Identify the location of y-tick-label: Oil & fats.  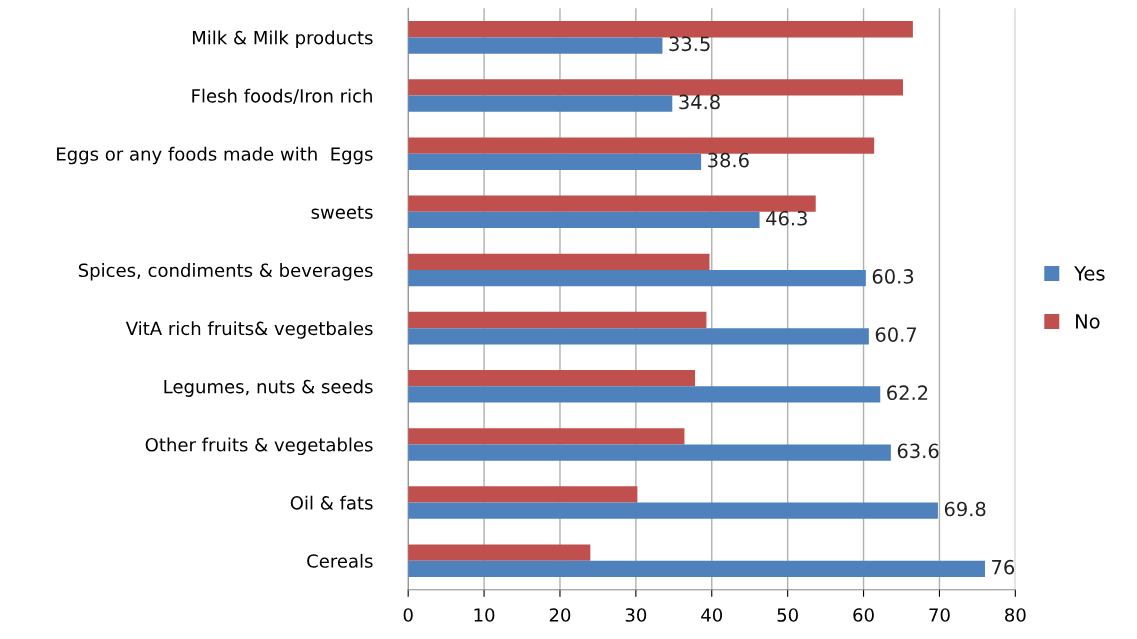
(331, 502).